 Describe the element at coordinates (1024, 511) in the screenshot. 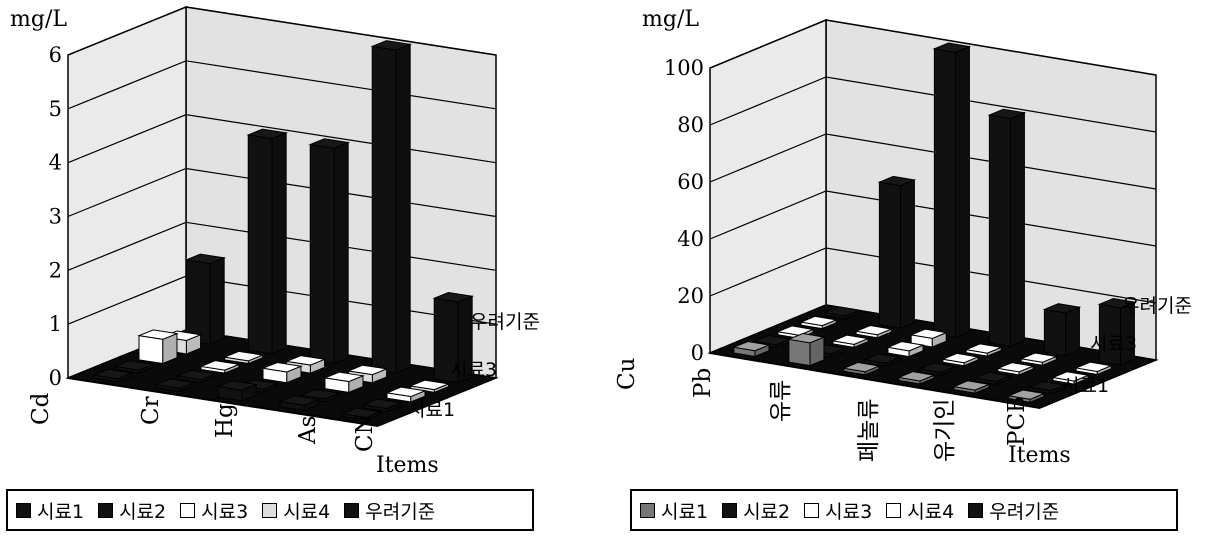

I see `legend-label: 우려기준` at that location.